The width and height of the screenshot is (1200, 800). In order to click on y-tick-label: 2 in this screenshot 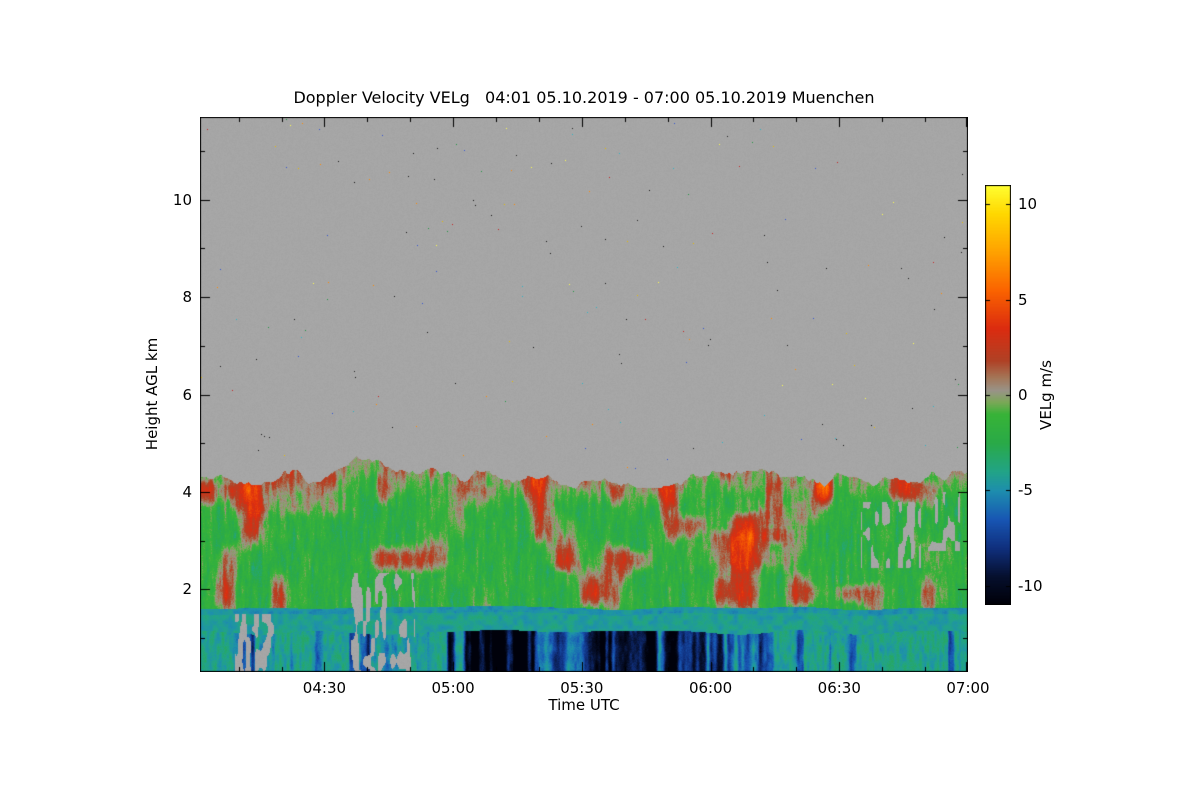, I will do `click(187, 589)`.